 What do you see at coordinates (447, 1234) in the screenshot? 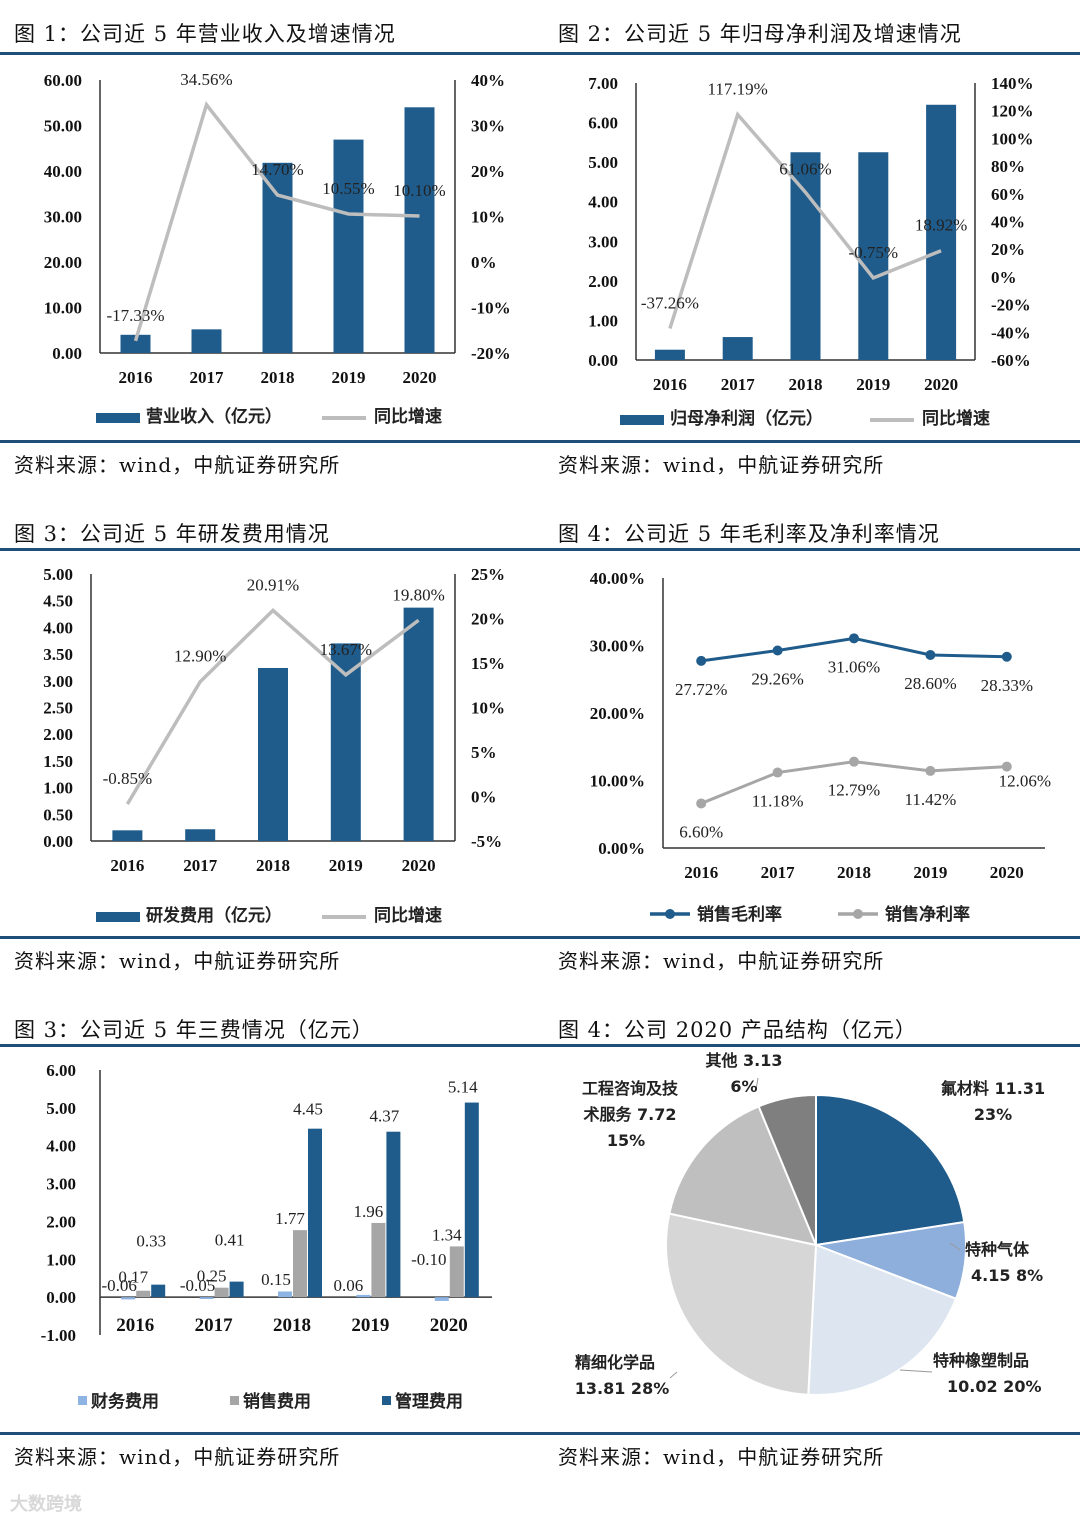
I see `data-label: 1.34` at bounding box center [447, 1234].